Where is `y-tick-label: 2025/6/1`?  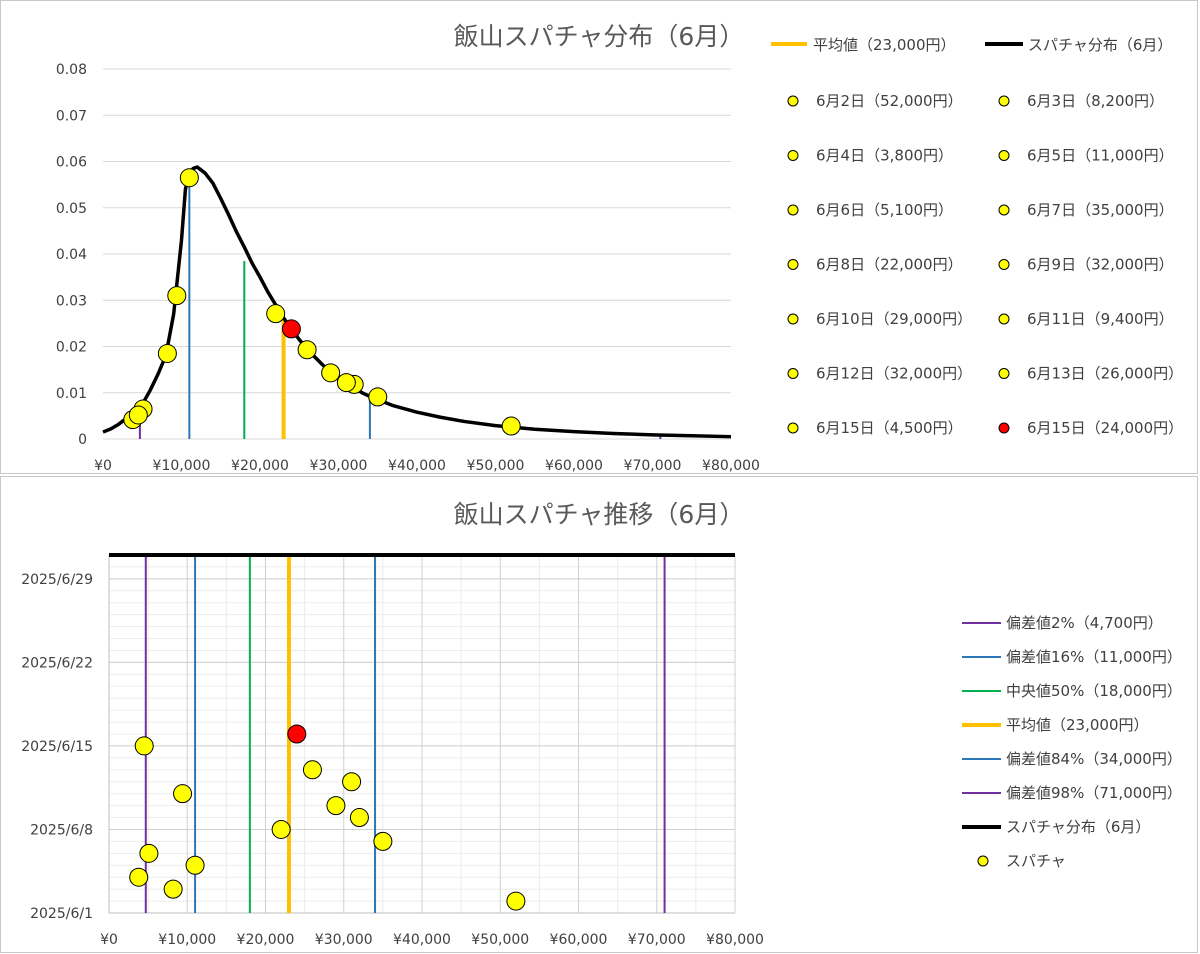 y-tick-label: 2025/6/1 is located at coordinates (61, 914).